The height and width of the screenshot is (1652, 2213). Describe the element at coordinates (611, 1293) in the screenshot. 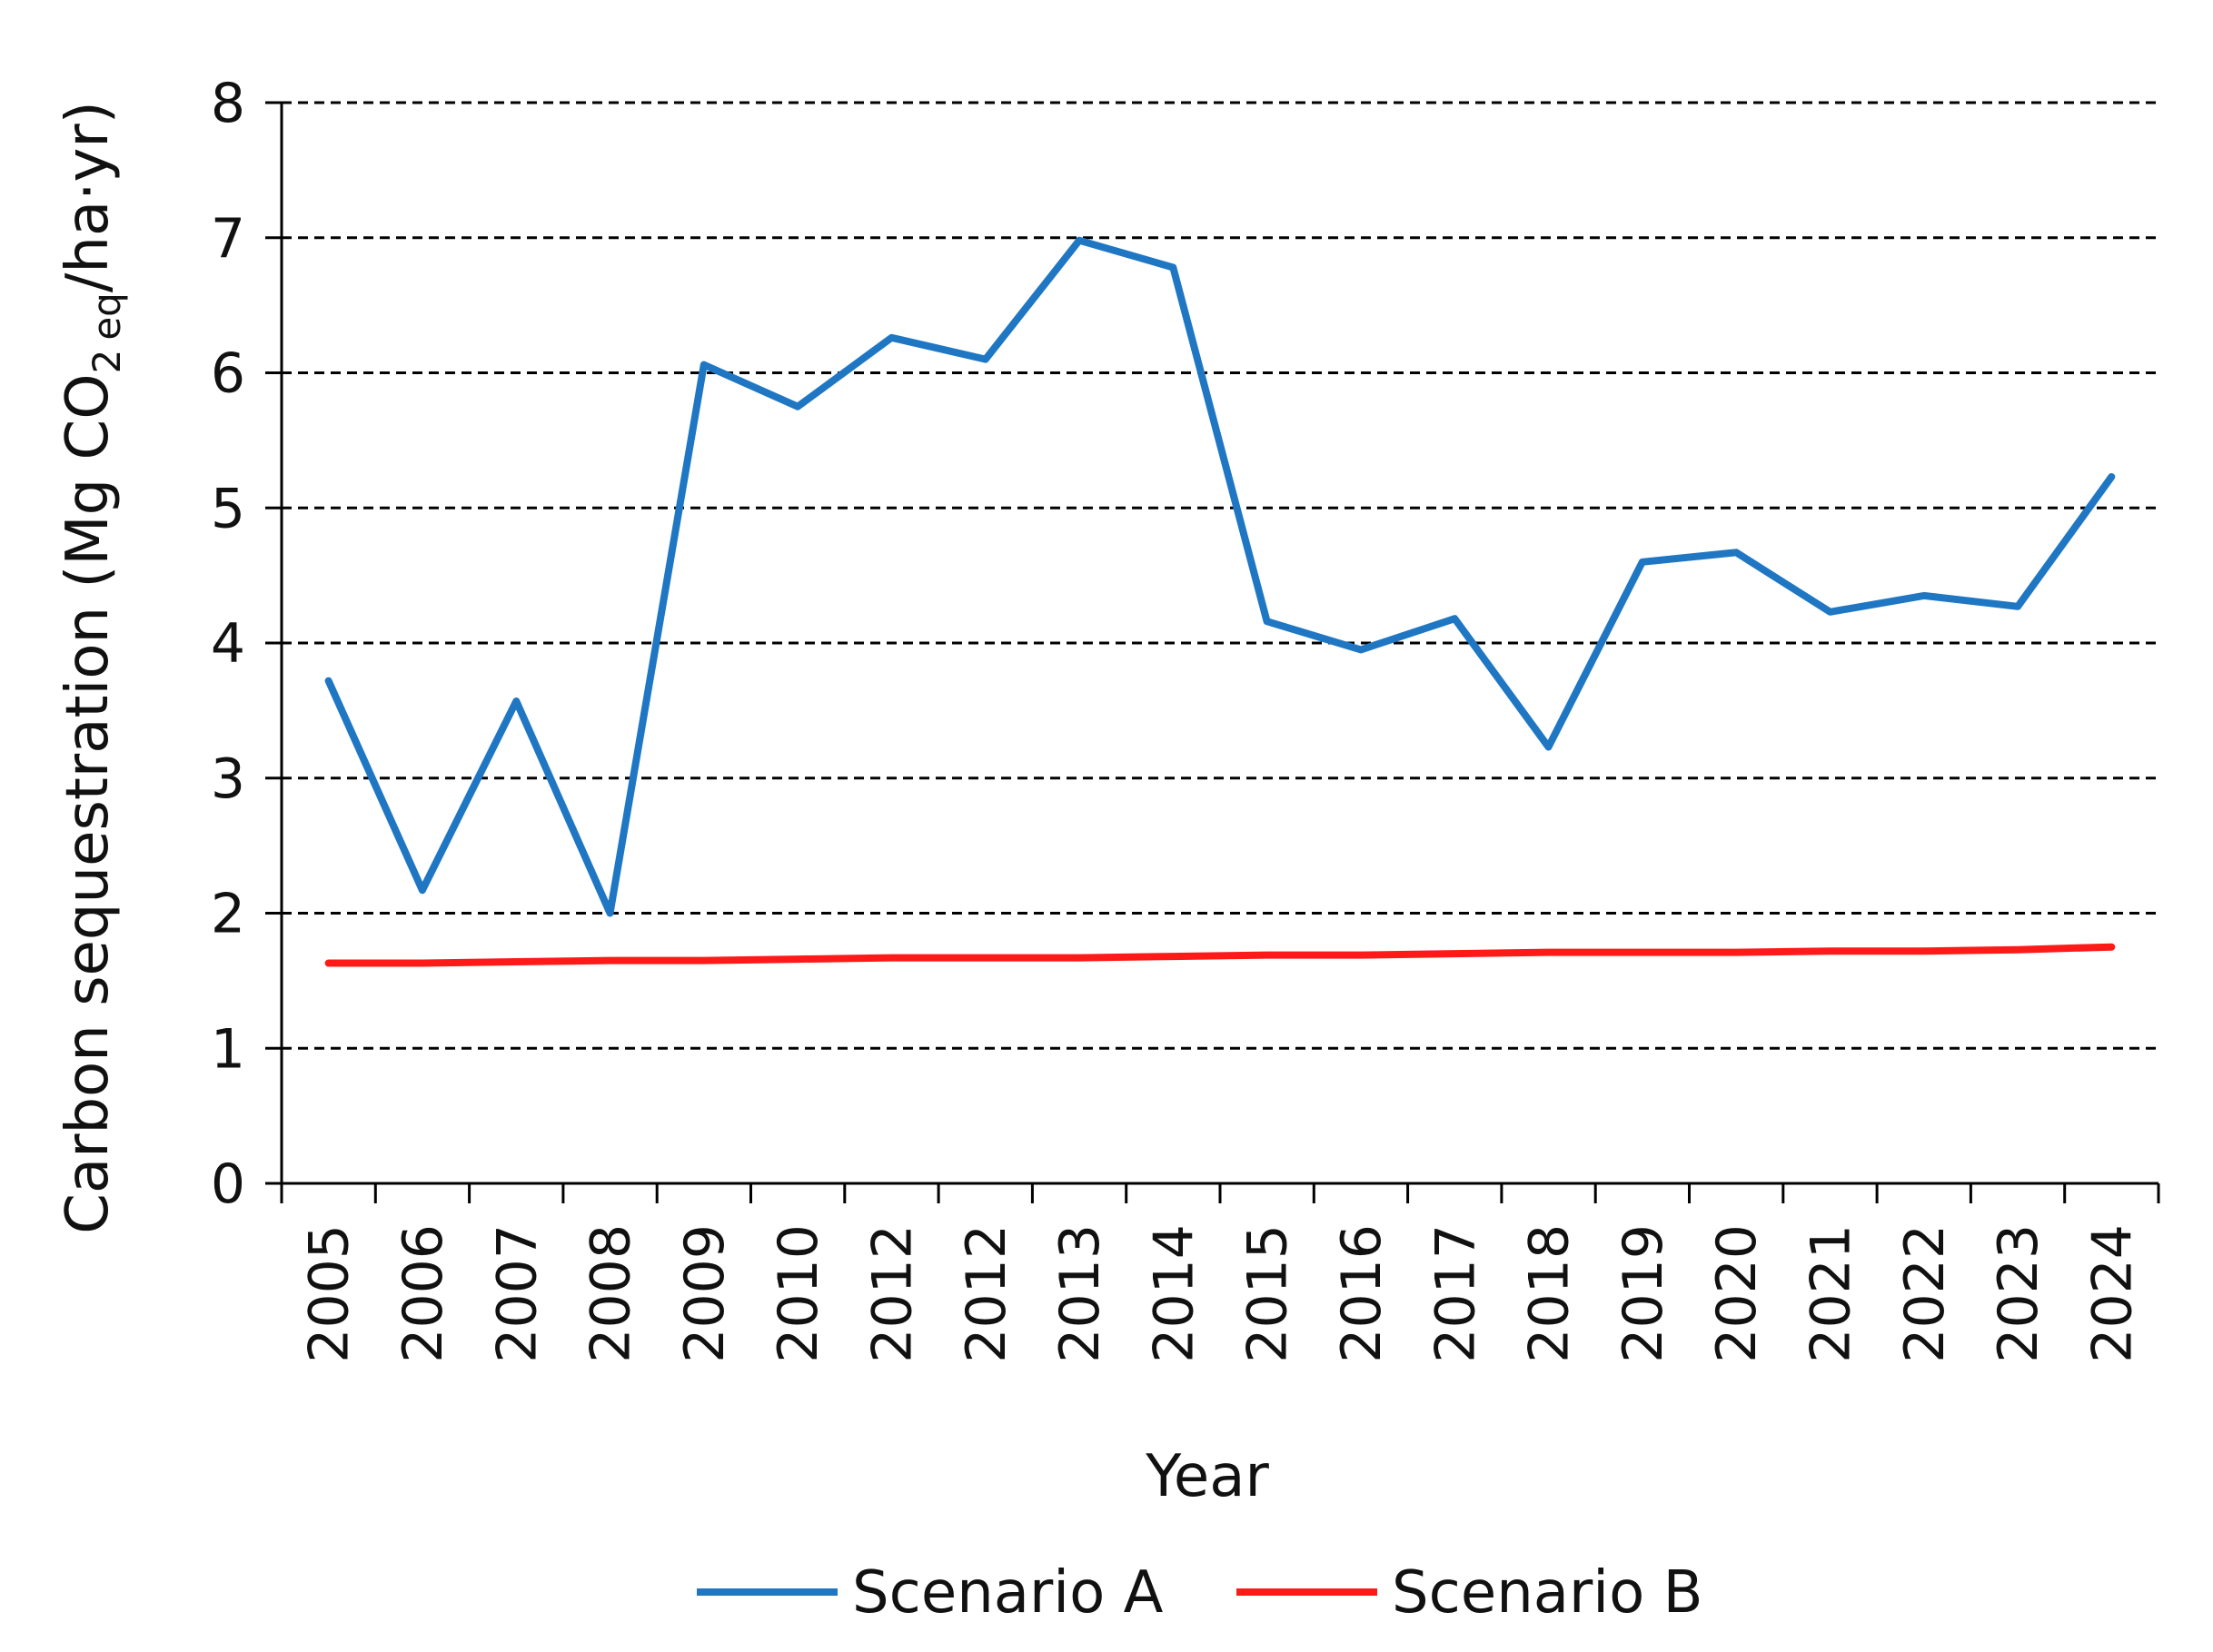

I see `x-tick-label-2008: 2008` at that location.